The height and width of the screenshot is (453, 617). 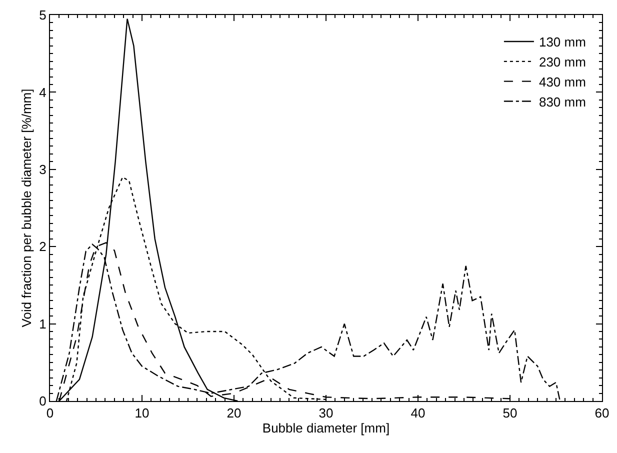 What do you see at coordinates (234, 413) in the screenshot?
I see `x-tick-label: 20` at bounding box center [234, 413].